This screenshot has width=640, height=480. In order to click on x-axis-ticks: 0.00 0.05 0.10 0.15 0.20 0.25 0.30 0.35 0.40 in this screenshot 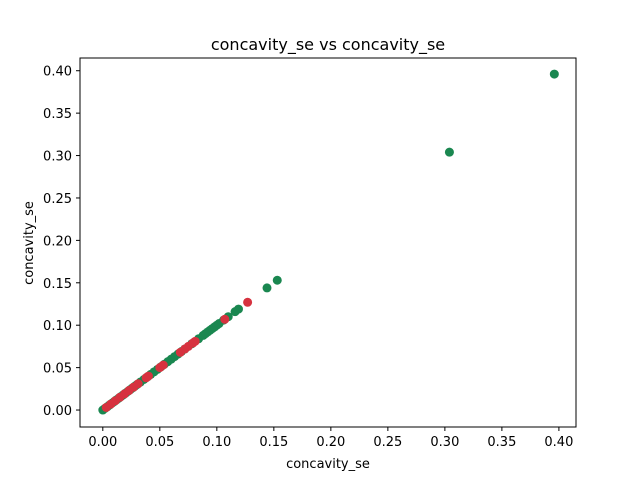, I will do `click(330, 438)`.